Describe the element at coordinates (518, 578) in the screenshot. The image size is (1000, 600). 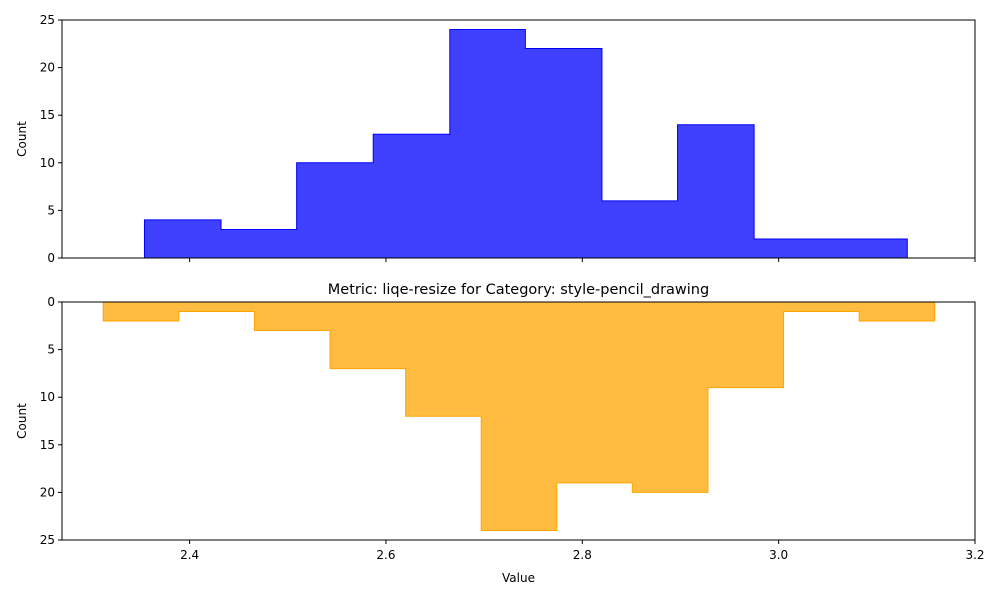
I see `x-axis-label: Value` at that location.